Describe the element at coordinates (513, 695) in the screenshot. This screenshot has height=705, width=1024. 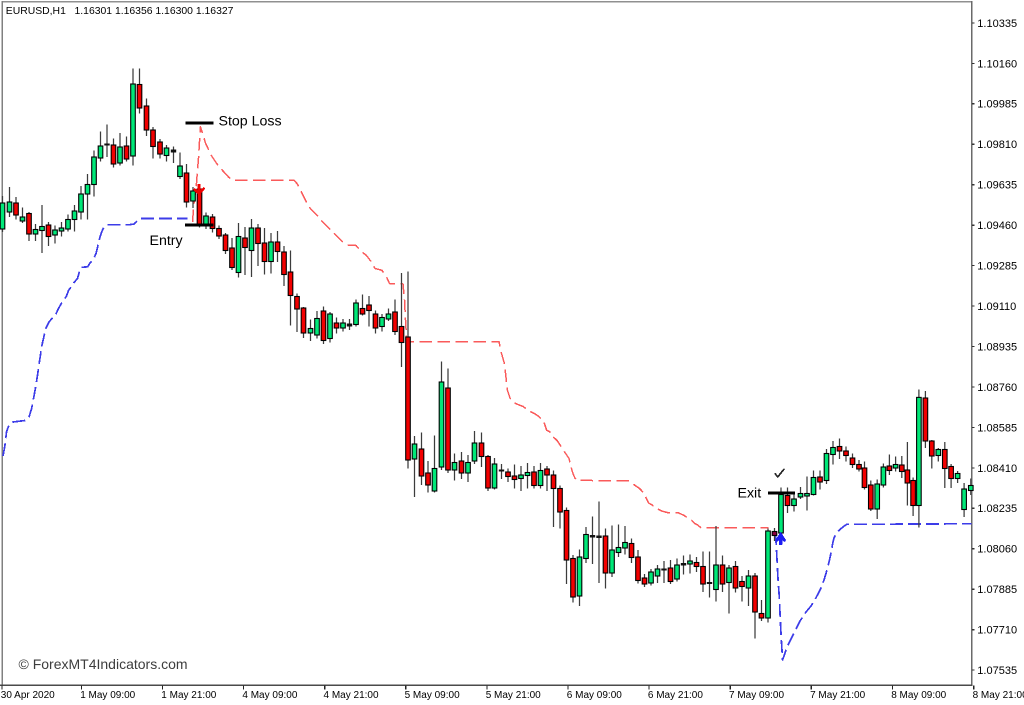
I see `svg-text: 5 May 21:00` at that location.